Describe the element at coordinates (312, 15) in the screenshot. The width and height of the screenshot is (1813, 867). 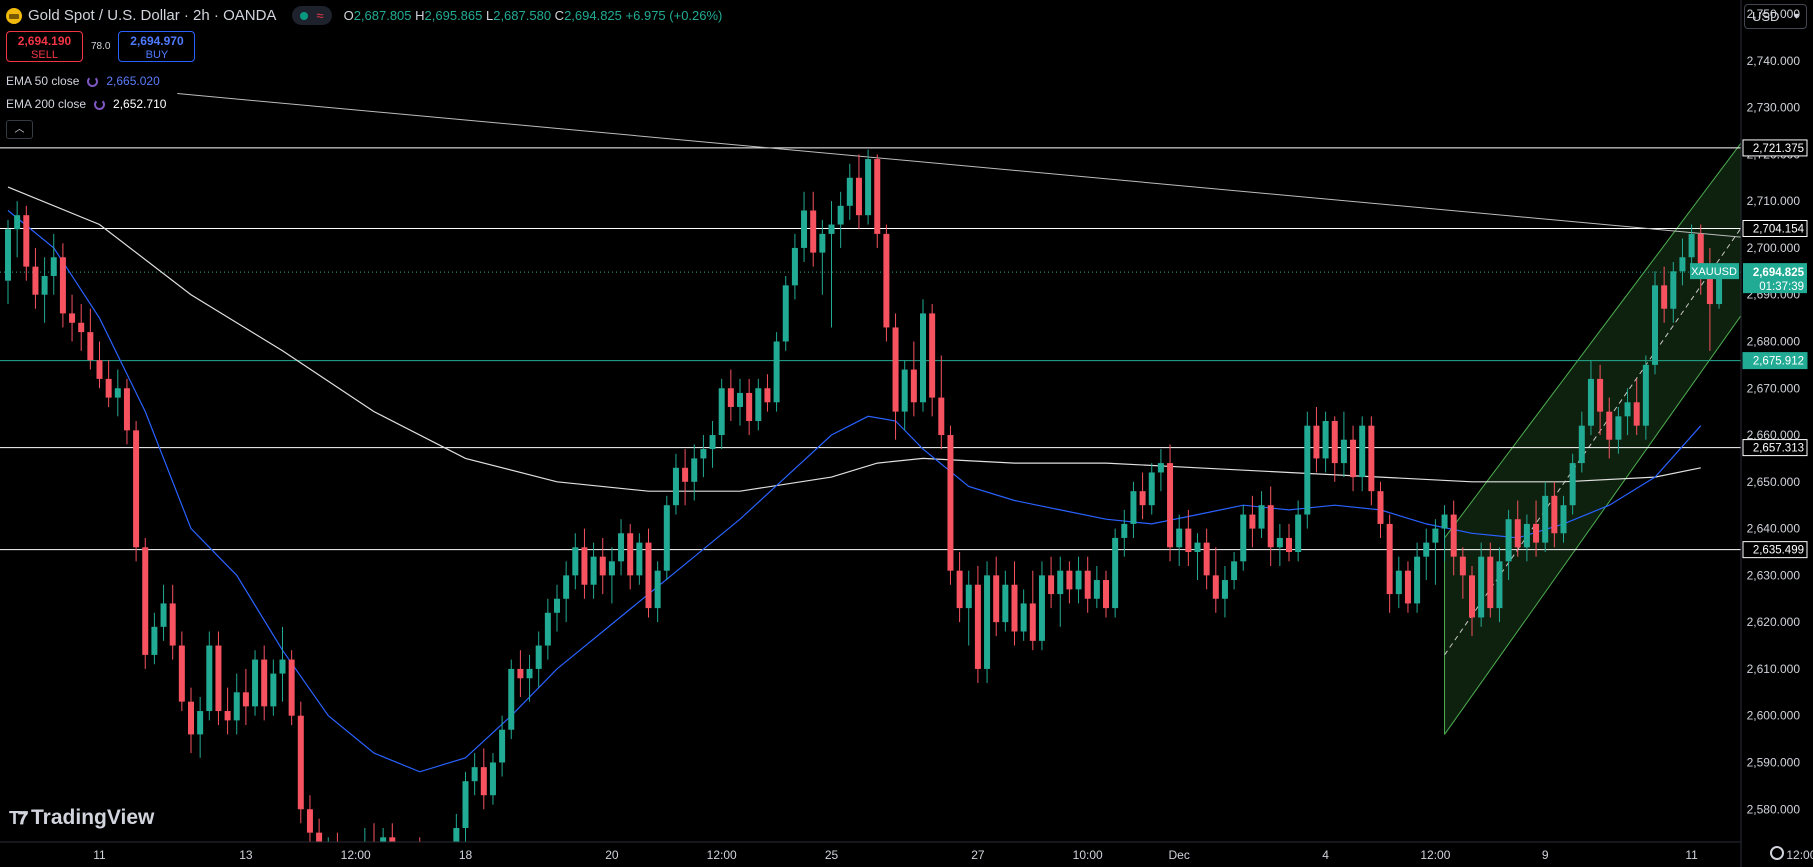
I see `market-status: ≈` at that location.